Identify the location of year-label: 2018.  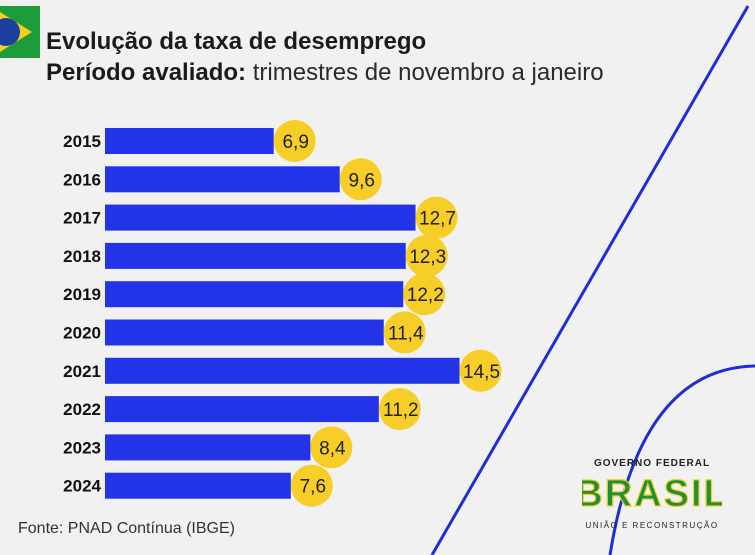
(82, 256).